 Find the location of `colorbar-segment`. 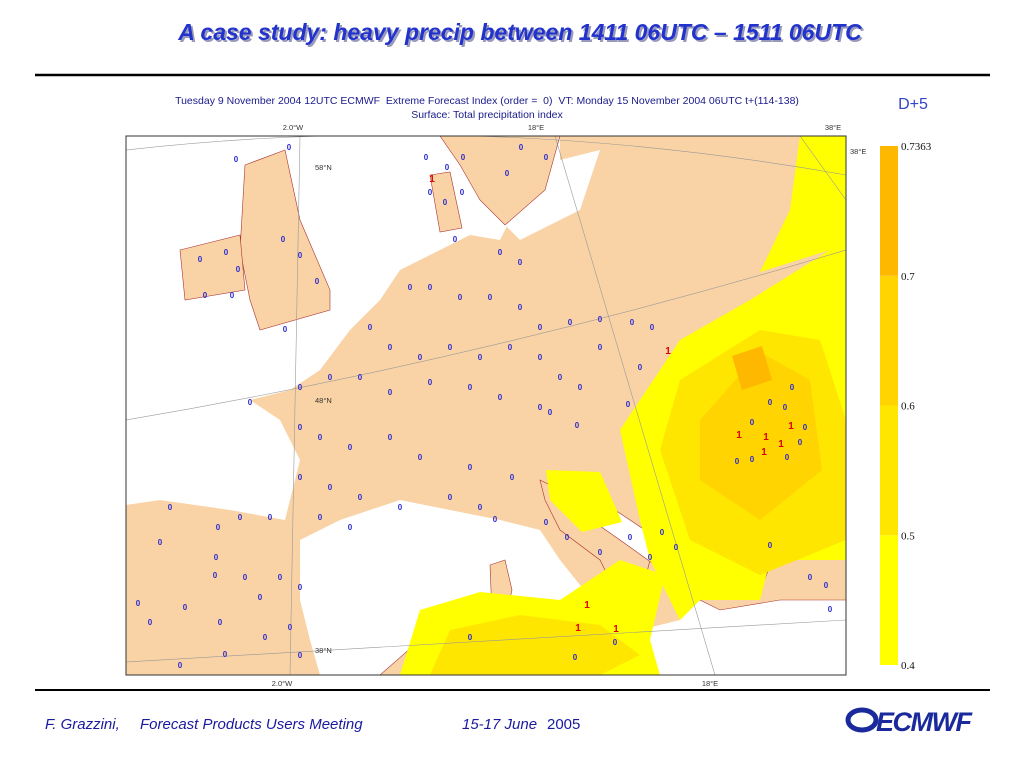

colorbar-segment is located at coordinates (889, 340).